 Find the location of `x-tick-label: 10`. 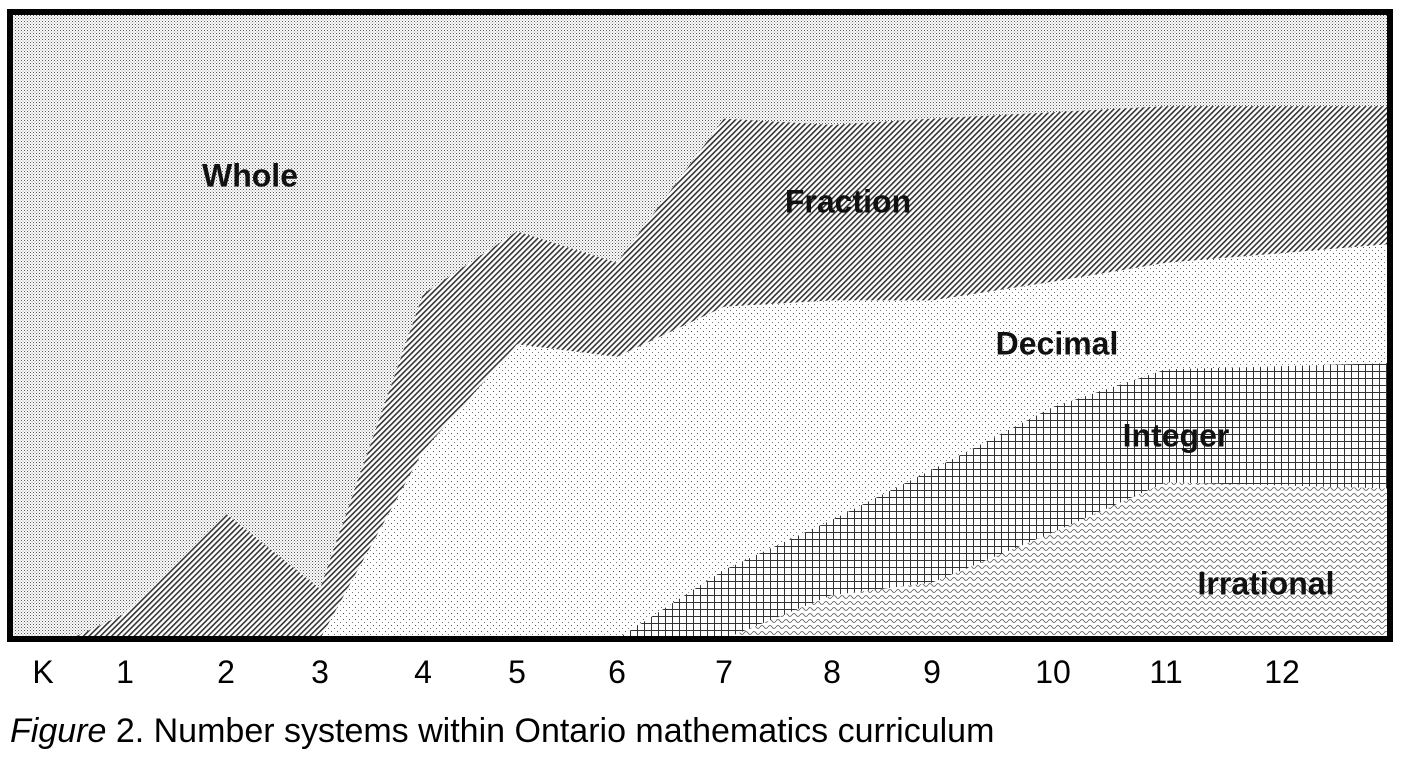

x-tick-label: 10 is located at coordinates (1053, 672).